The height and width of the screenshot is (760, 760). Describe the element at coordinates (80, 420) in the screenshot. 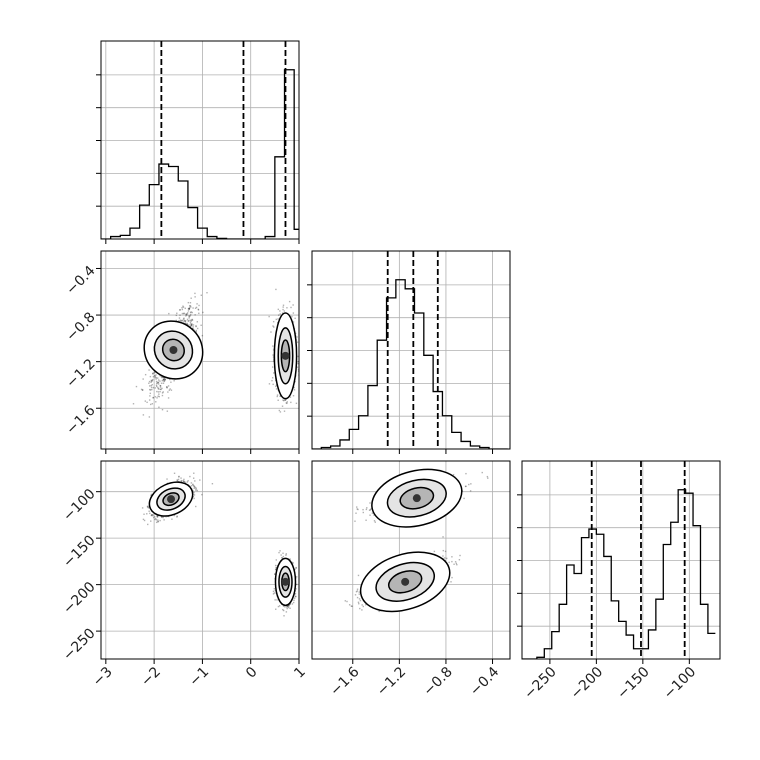

I see `ytick-label-1-0: −1.6` at that location.